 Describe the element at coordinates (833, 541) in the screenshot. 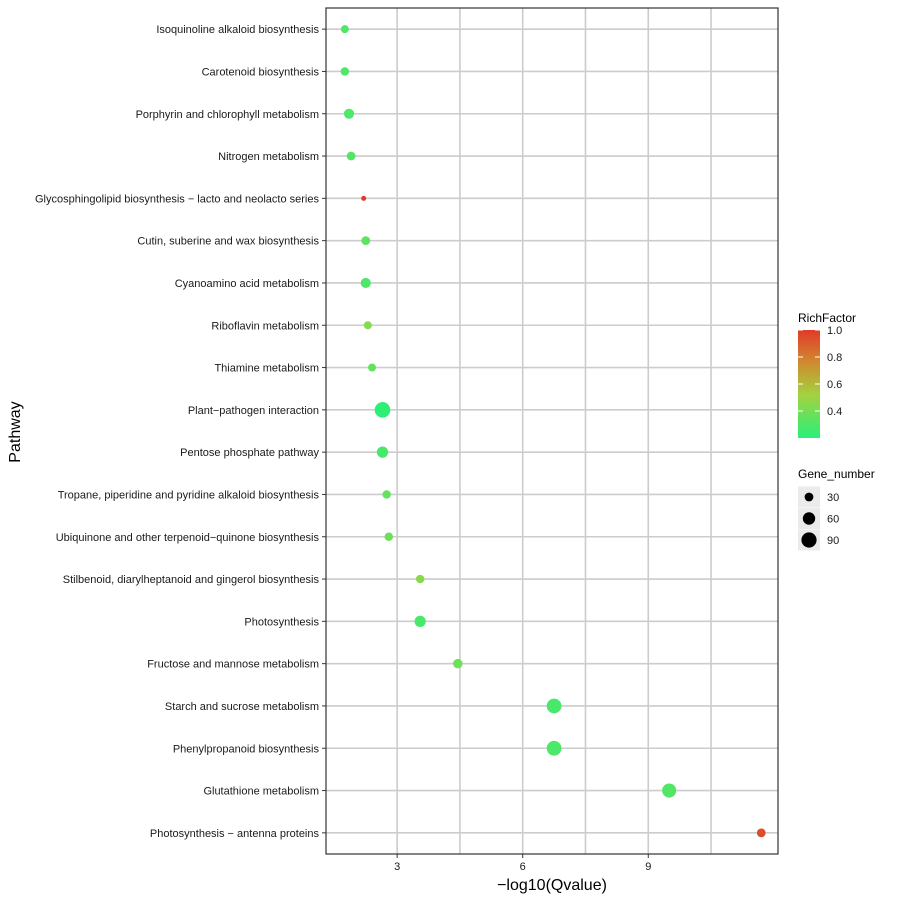

I see `size-legend-label: 90` at that location.